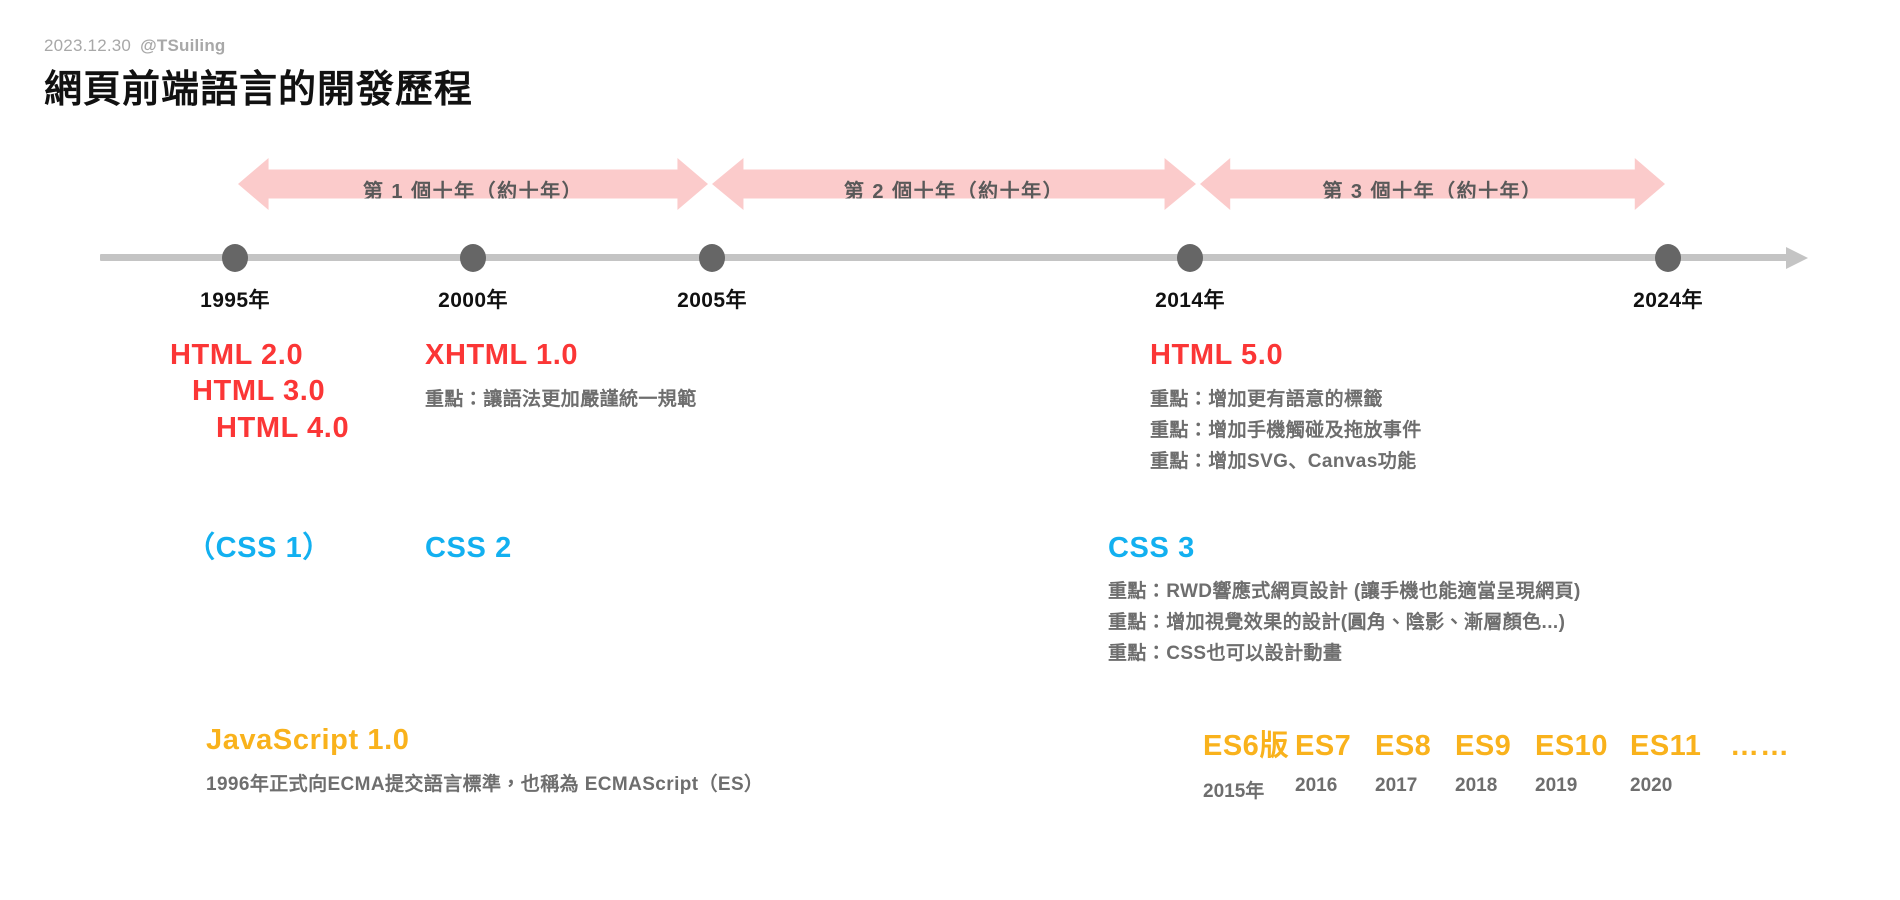  What do you see at coordinates (1403, 746) in the screenshot?
I see `es8-name: ES8` at bounding box center [1403, 746].